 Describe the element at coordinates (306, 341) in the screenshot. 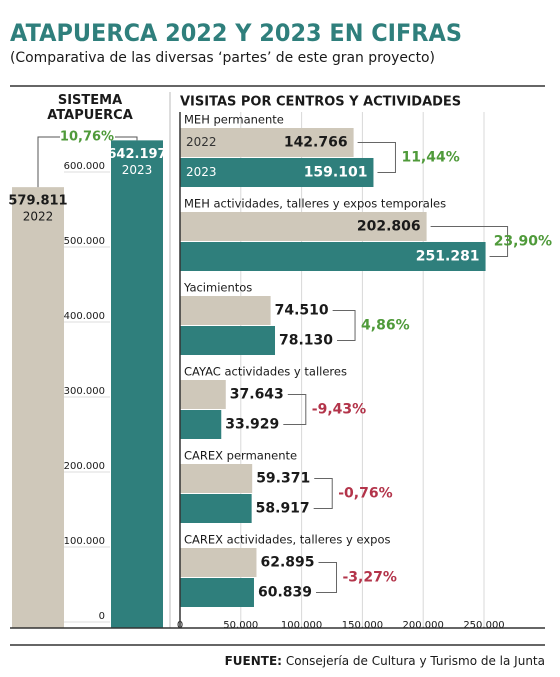

I see `value-label: 78.130` at that location.